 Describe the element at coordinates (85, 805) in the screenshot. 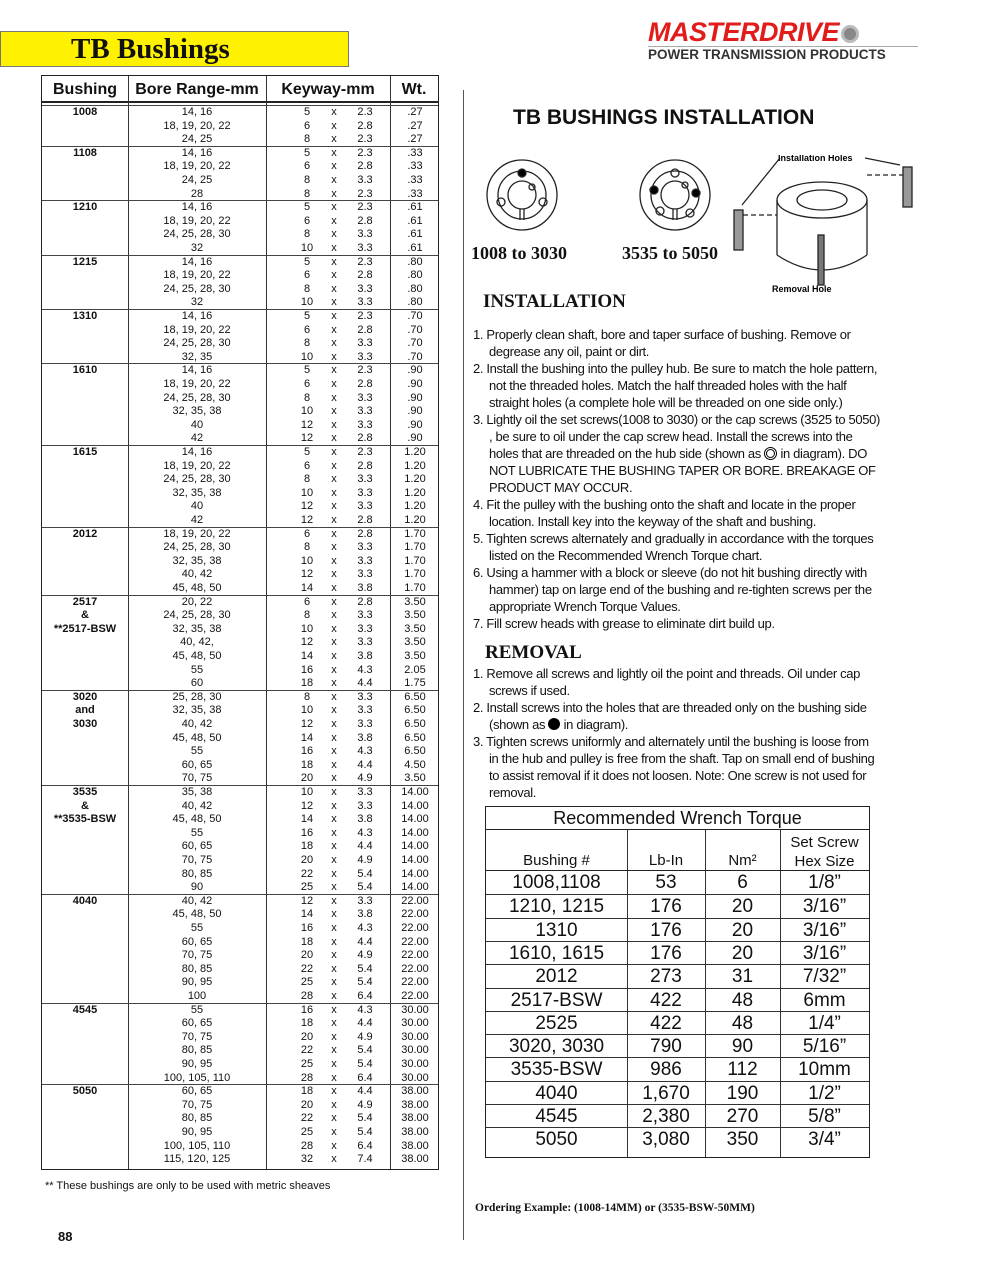

I see `bushing-size: &` at that location.